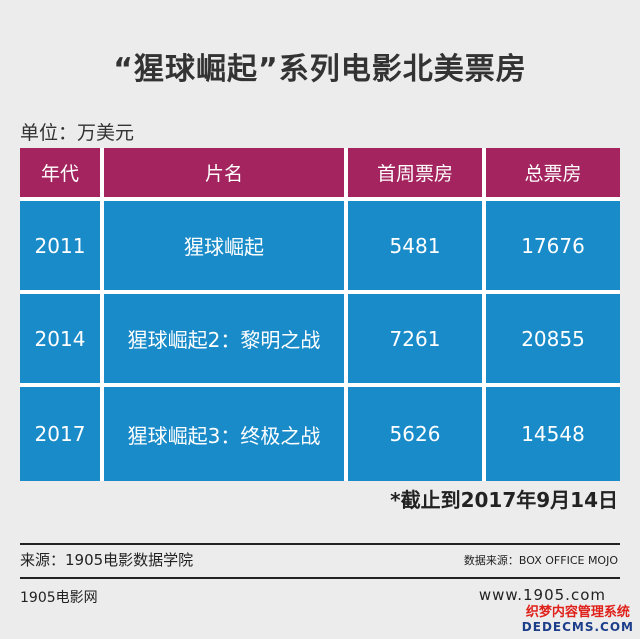 The width and height of the screenshot is (640, 639). Describe the element at coordinates (553, 174) in the screenshot. I see `header-total: 总票房` at that location.